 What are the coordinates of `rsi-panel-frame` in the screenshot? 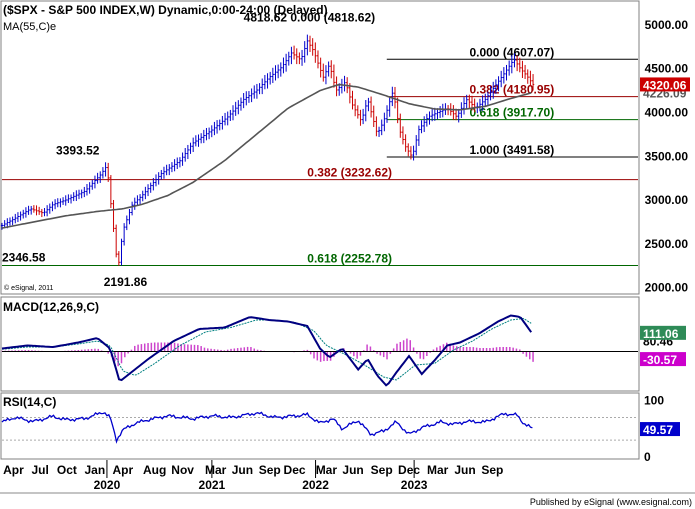 It's located at (320, 426).